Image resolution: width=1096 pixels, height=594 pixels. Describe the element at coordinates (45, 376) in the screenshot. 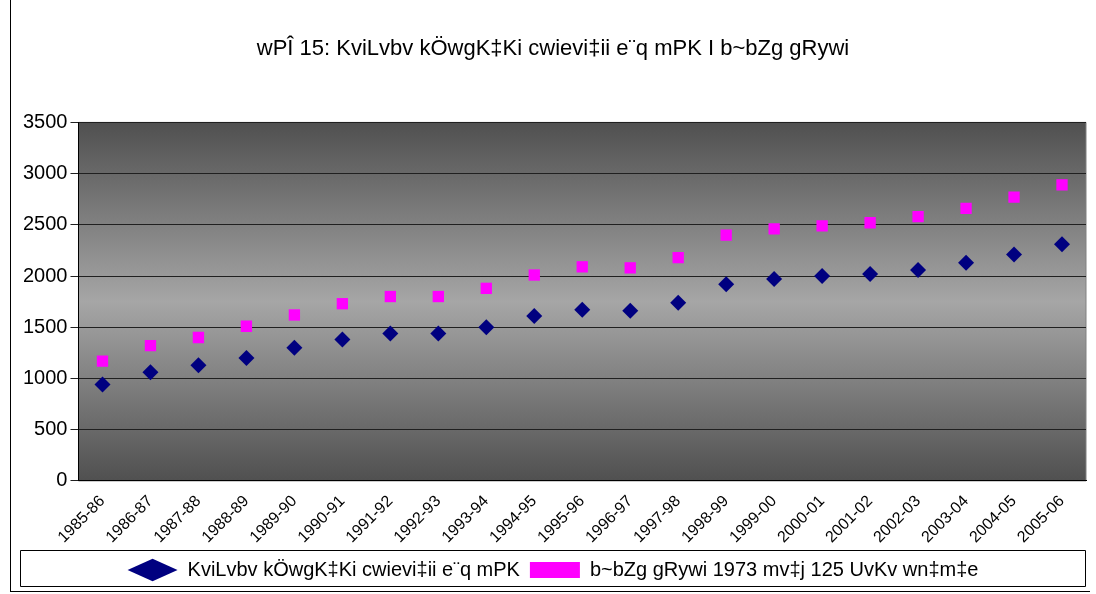

I see `y-tick-label: 1000` at that location.